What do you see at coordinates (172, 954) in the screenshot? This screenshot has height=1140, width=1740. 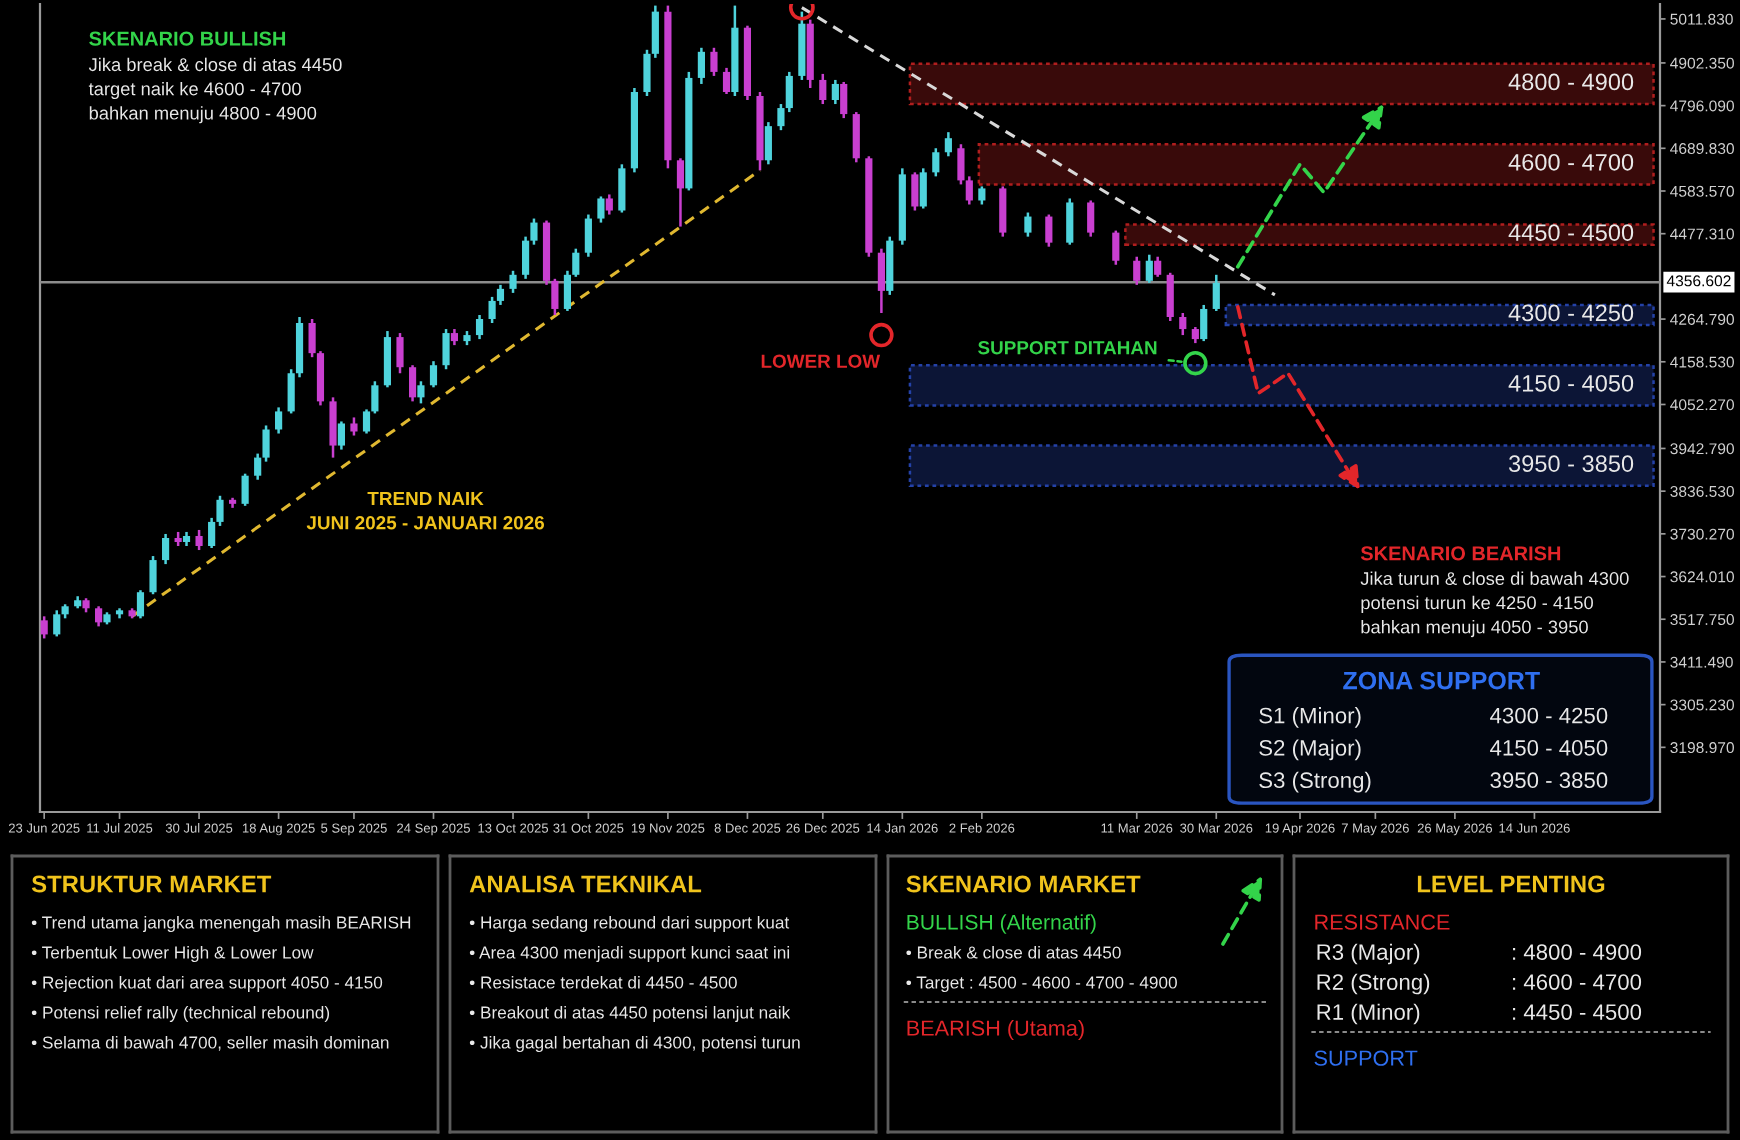 I see `text: • Terbentuk Lower High & Lower Low` at bounding box center [172, 954].